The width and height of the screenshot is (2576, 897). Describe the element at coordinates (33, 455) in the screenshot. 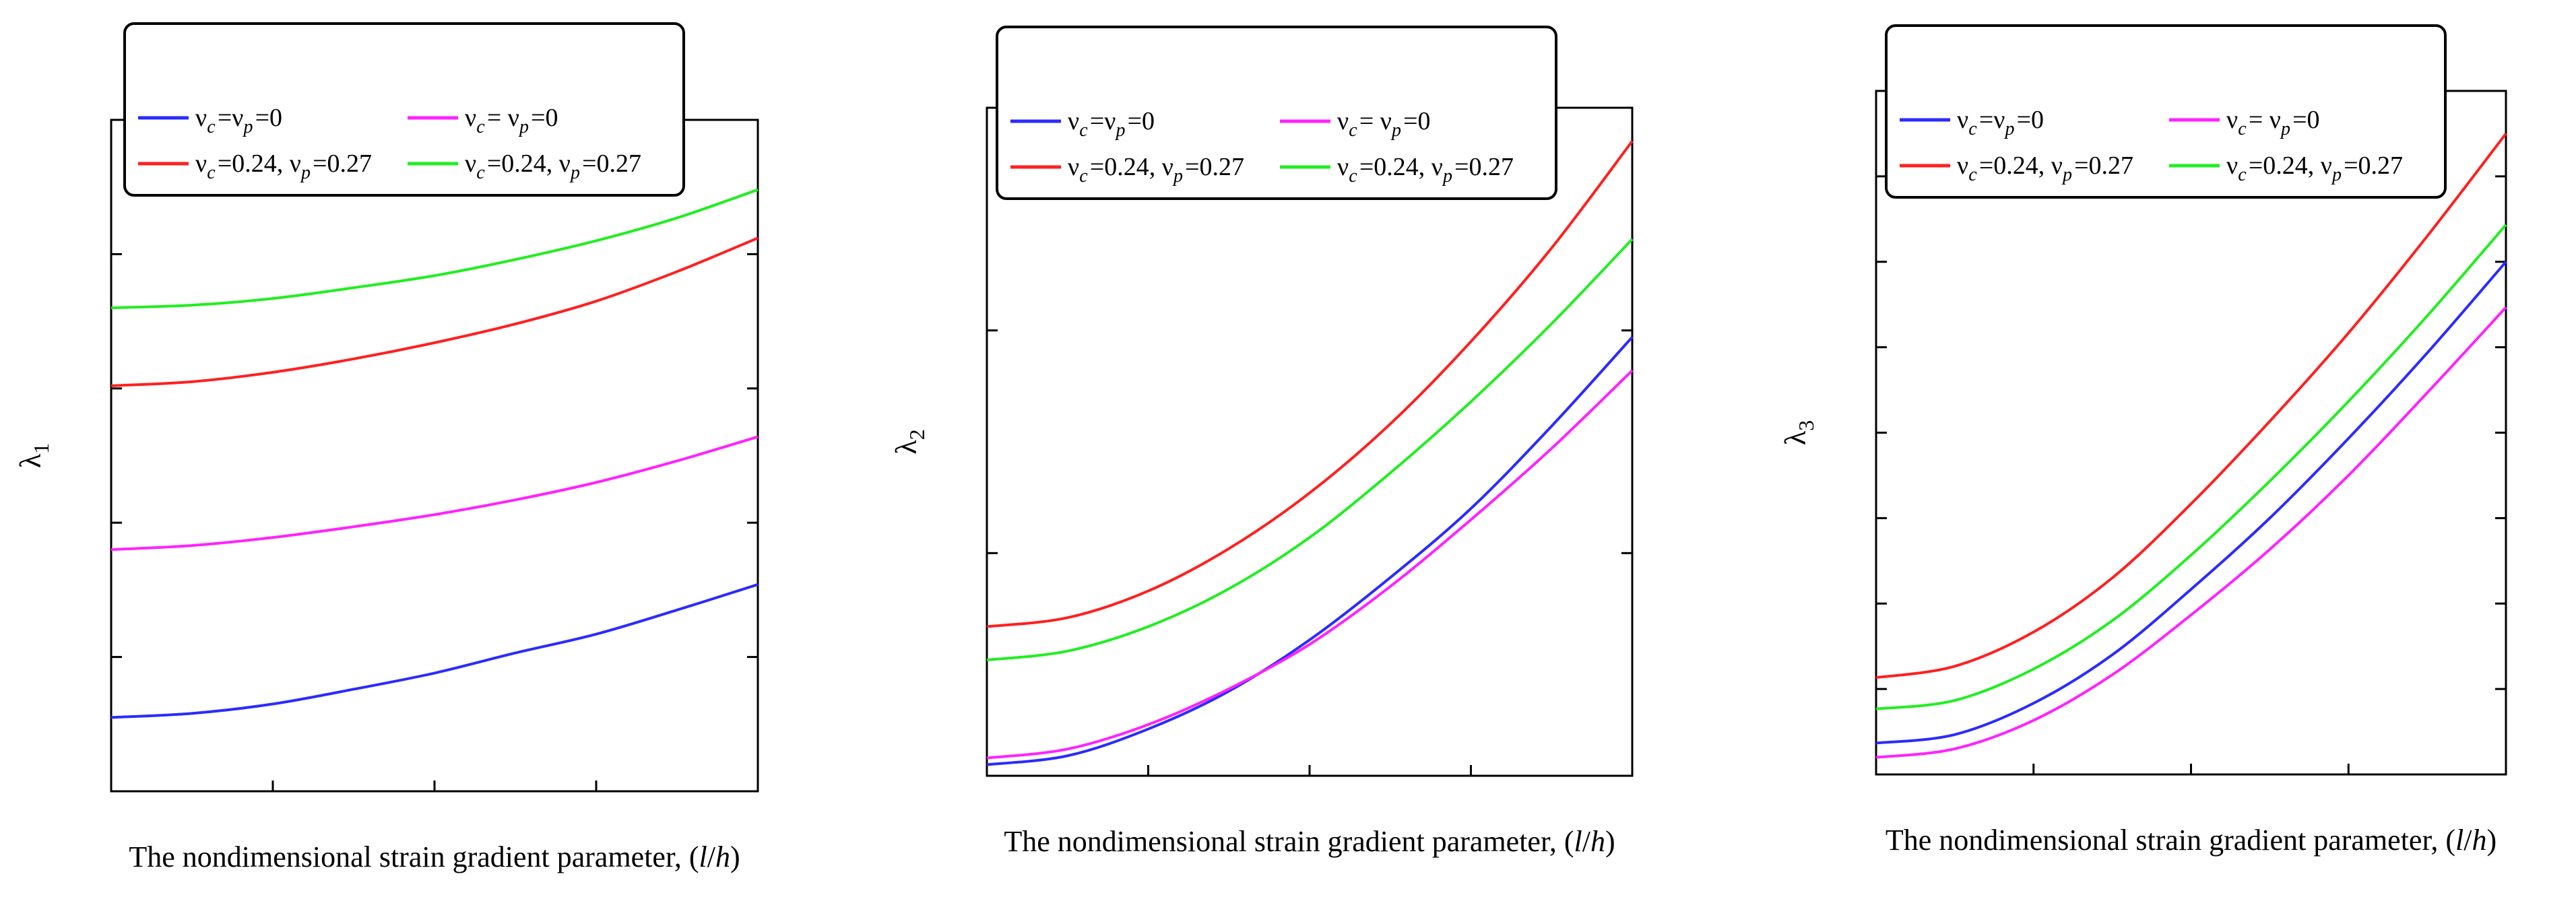

I see `y-axis-label: λ1` at that location.